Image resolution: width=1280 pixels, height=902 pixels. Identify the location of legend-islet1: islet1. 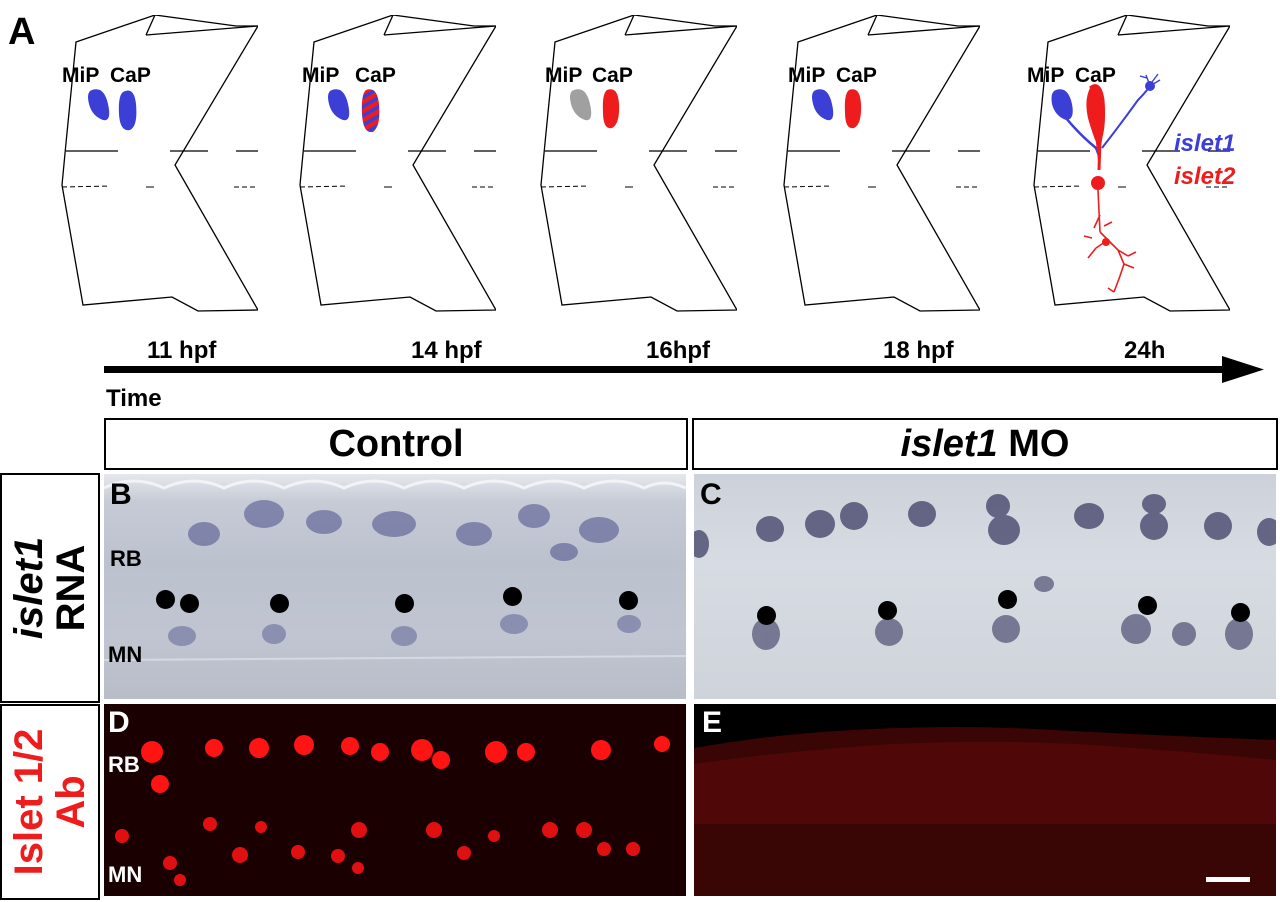
(1204, 143).